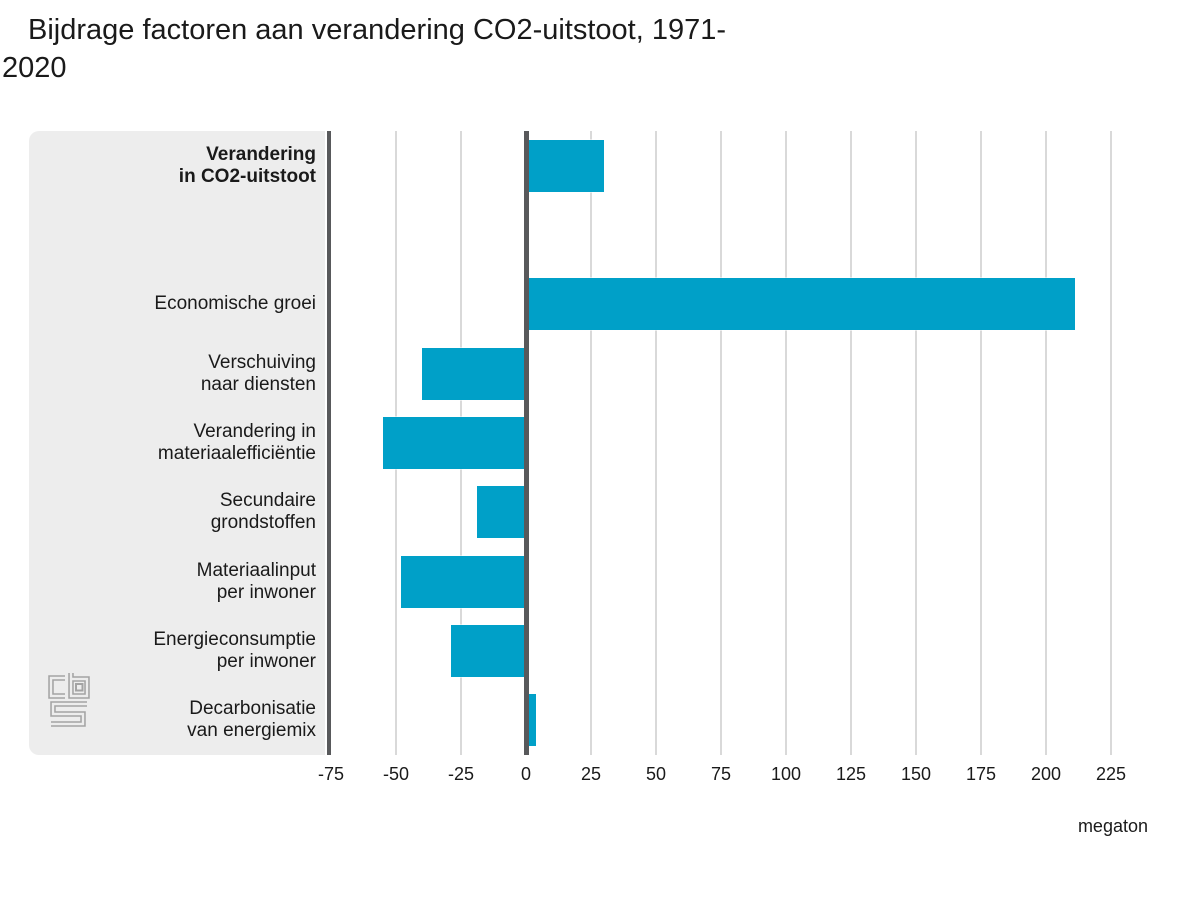 This screenshot has height=900, width=1200. What do you see at coordinates (69, 700) in the screenshot?
I see `cbs-logo` at bounding box center [69, 700].